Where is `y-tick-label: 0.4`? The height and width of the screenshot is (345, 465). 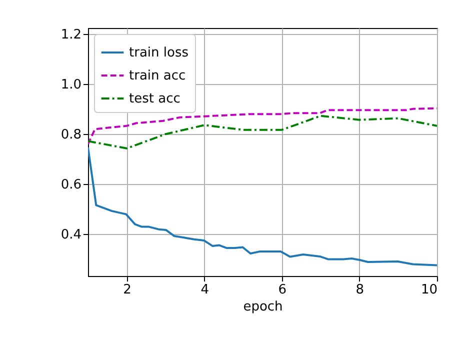 y-tick-label: 0.4 is located at coordinates (71, 235).